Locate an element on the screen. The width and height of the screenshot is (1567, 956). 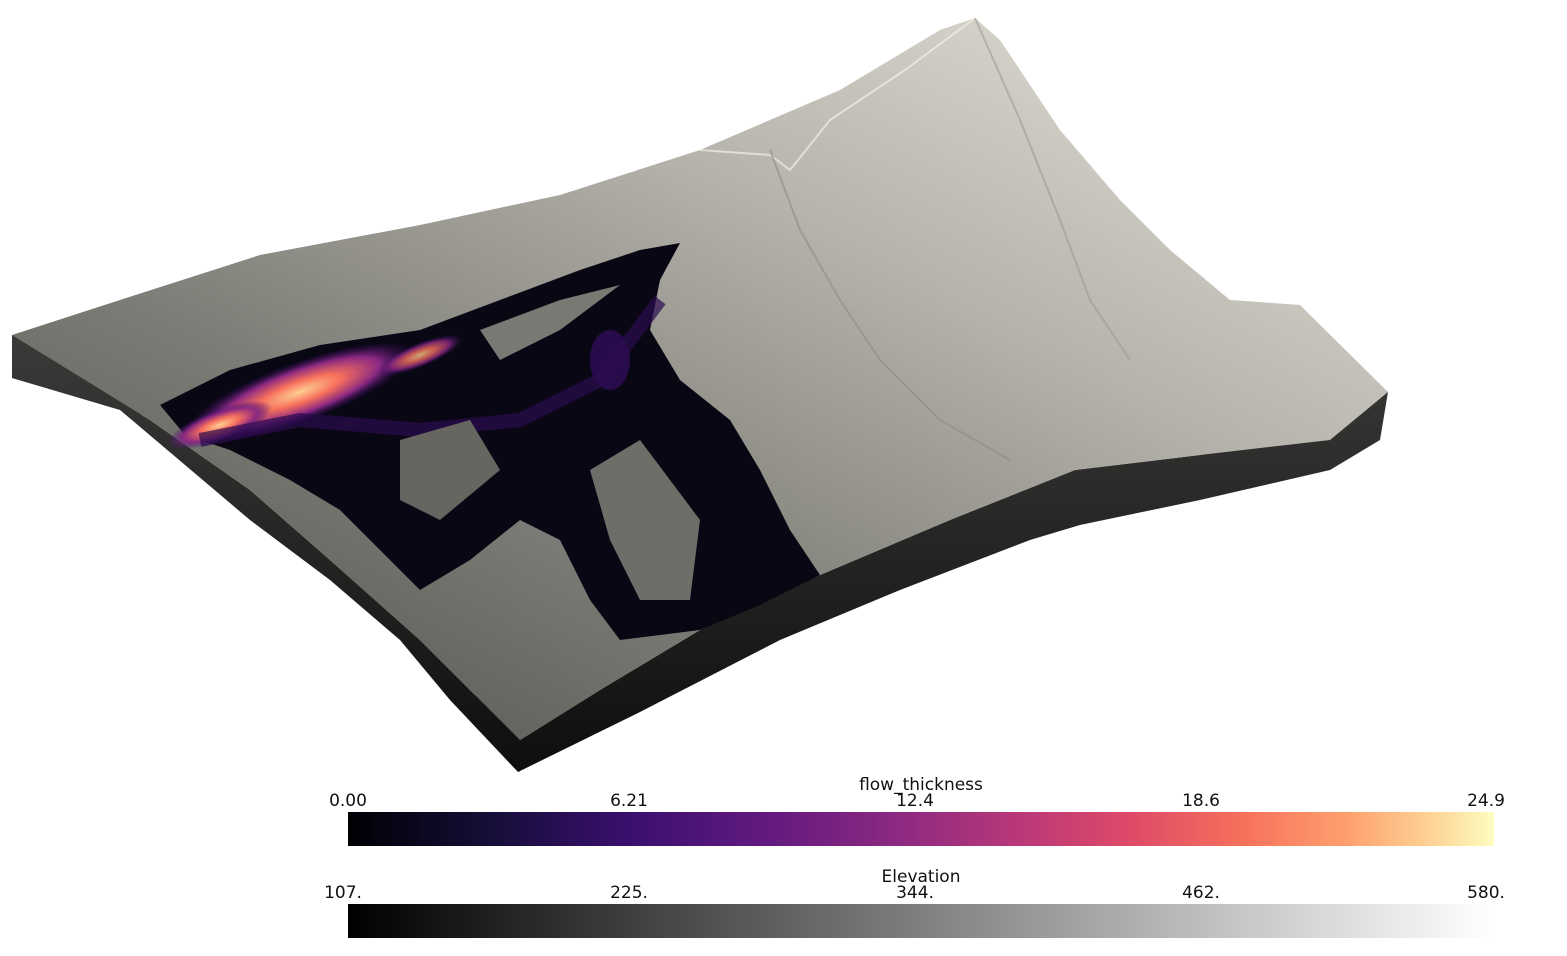
colorbar-title: flow_thickness is located at coordinates (921, 785).